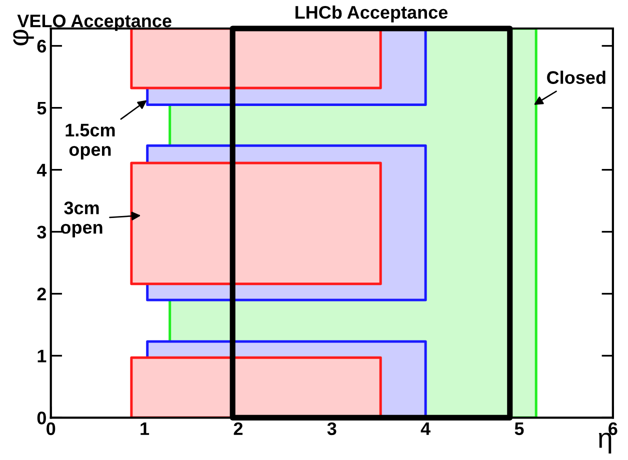 Image resolution: width=628 pixels, height=460 pixels. I want to click on annotation: 3cm open, so click(81, 220).